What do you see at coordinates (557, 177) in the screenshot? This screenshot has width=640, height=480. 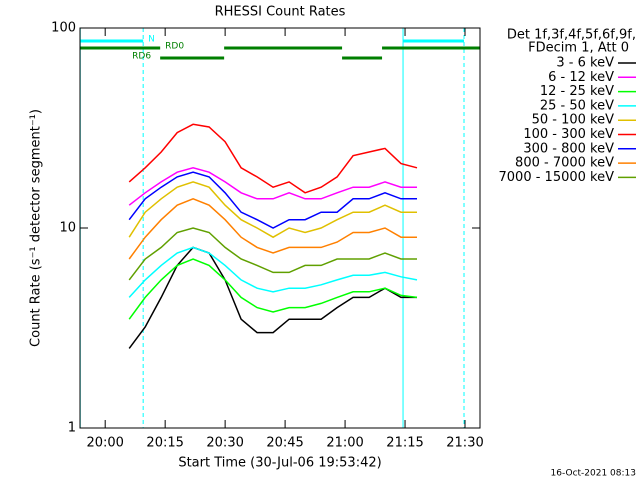 I see `legend-label: 7000 - 15000 keV` at bounding box center [557, 177].